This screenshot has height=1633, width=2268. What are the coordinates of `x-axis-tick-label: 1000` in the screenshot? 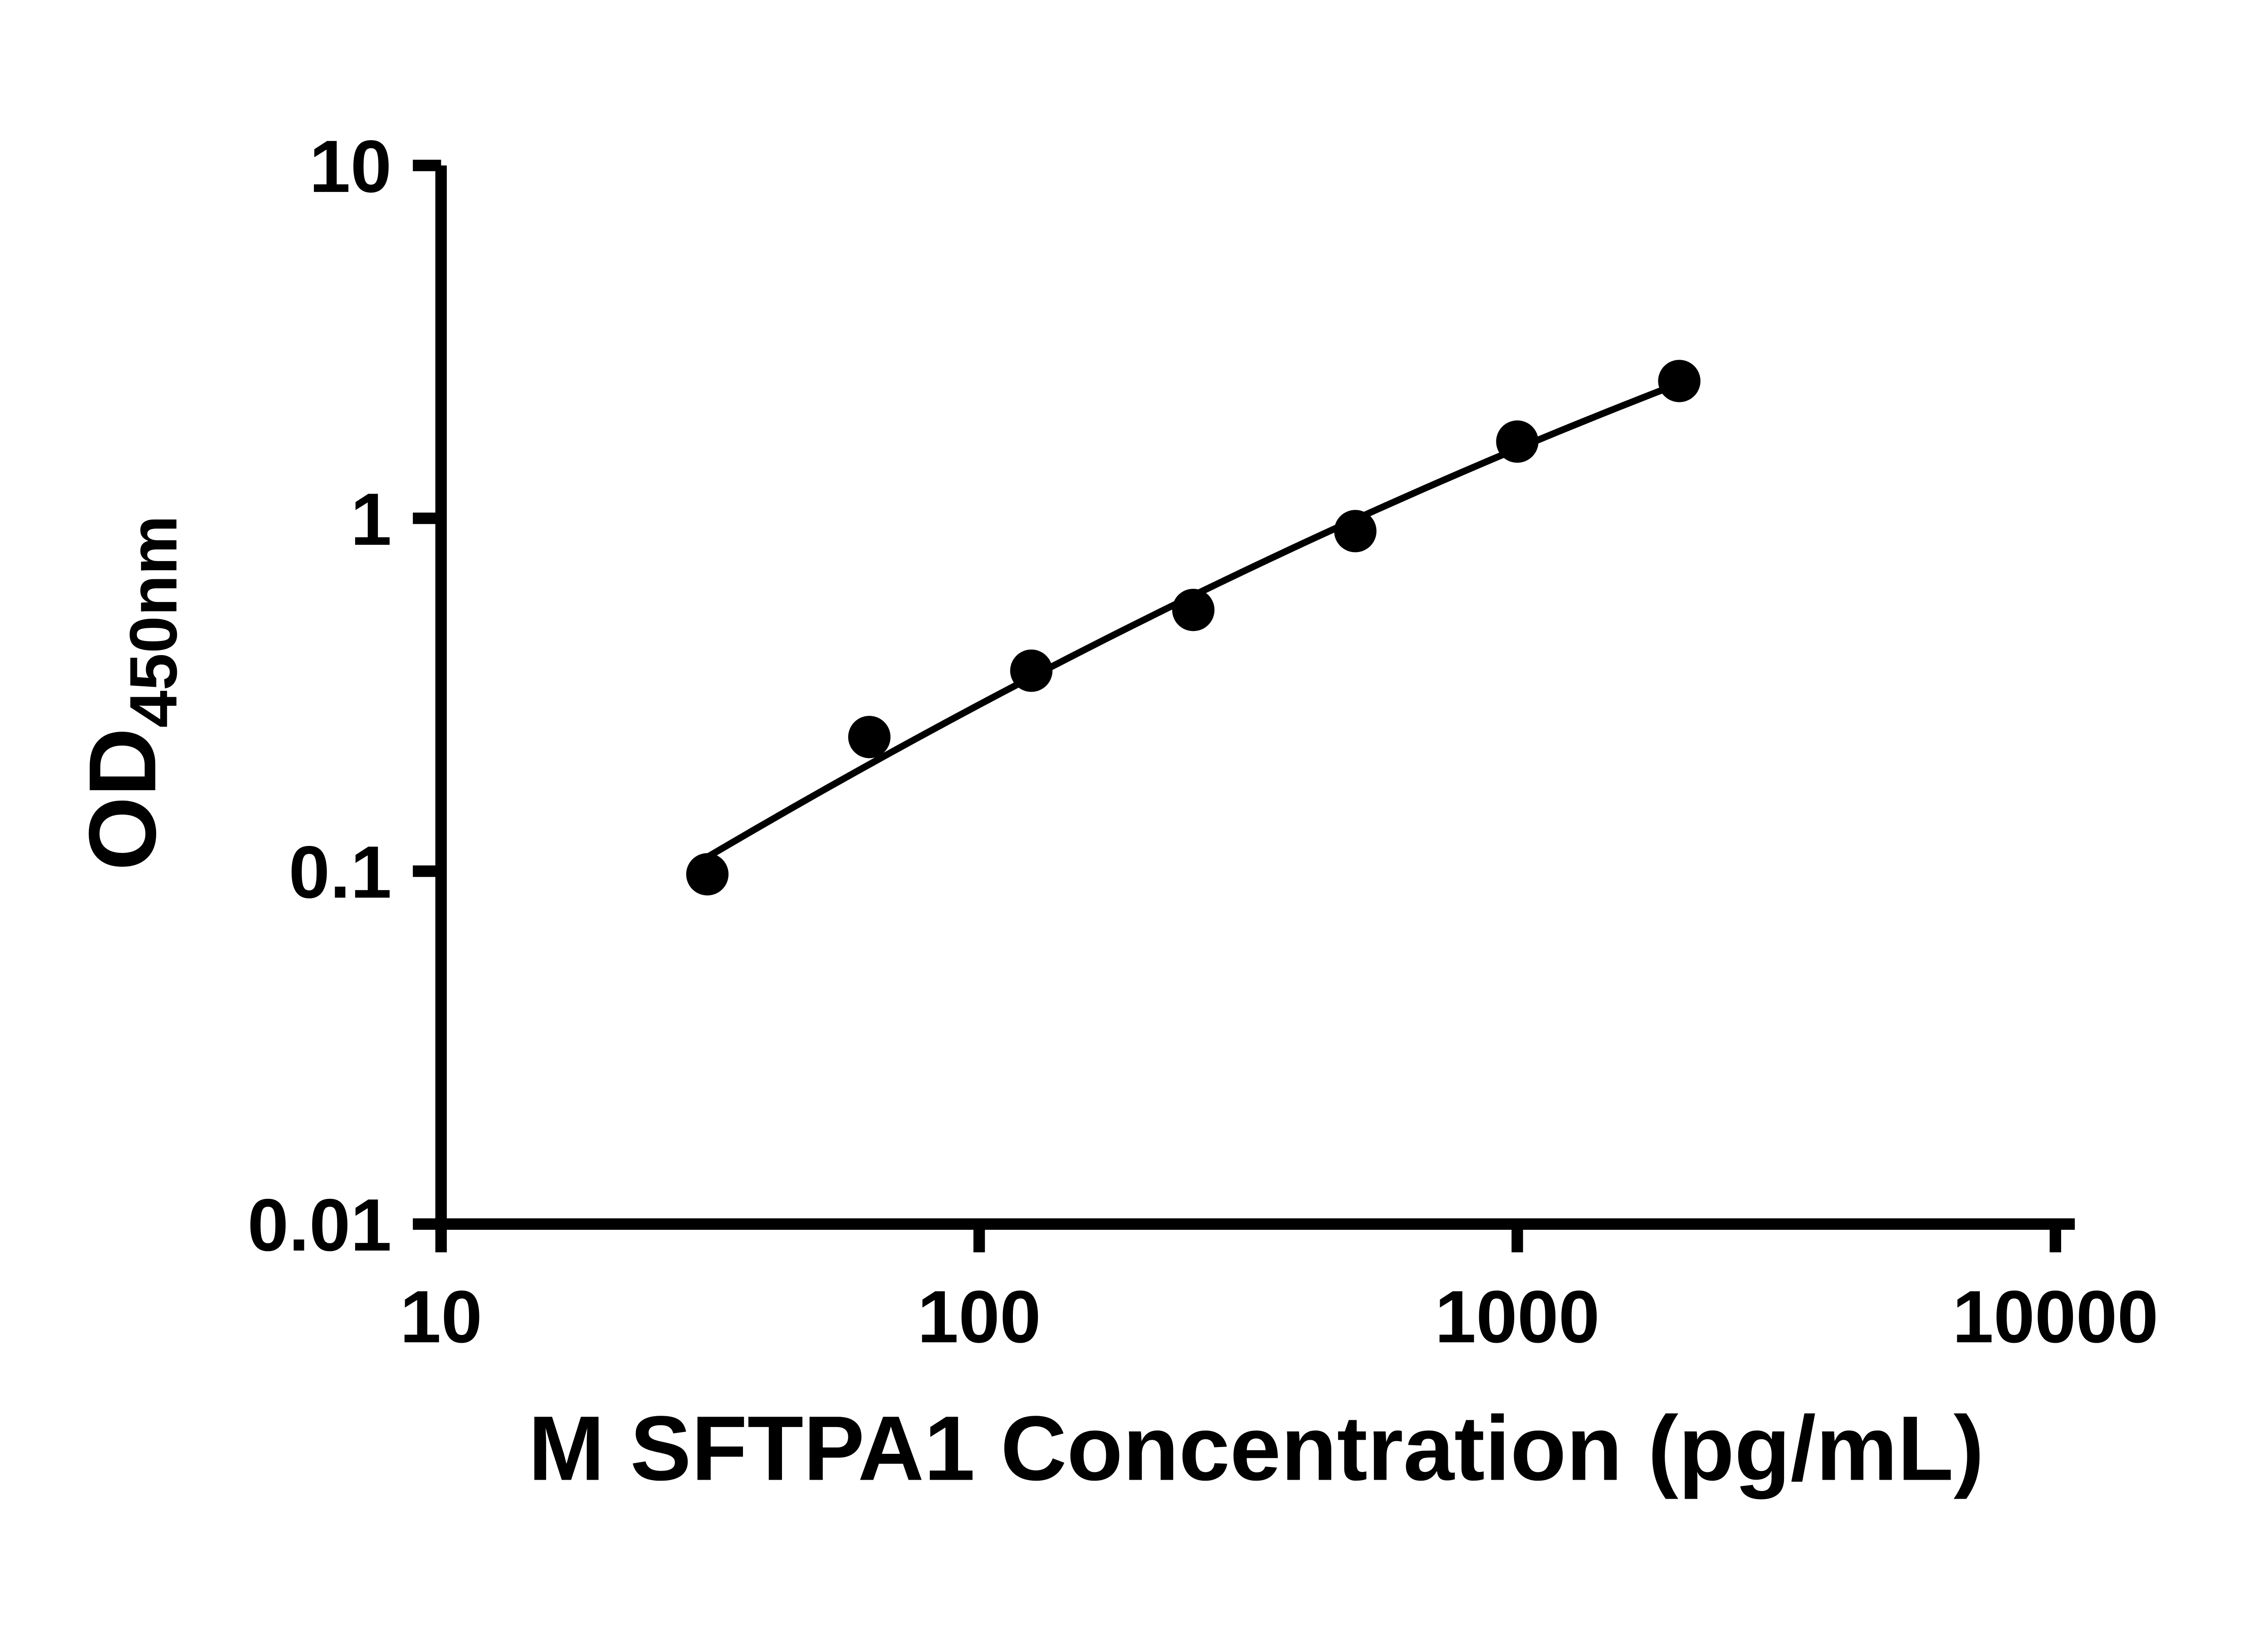 It's located at (1517, 1316).